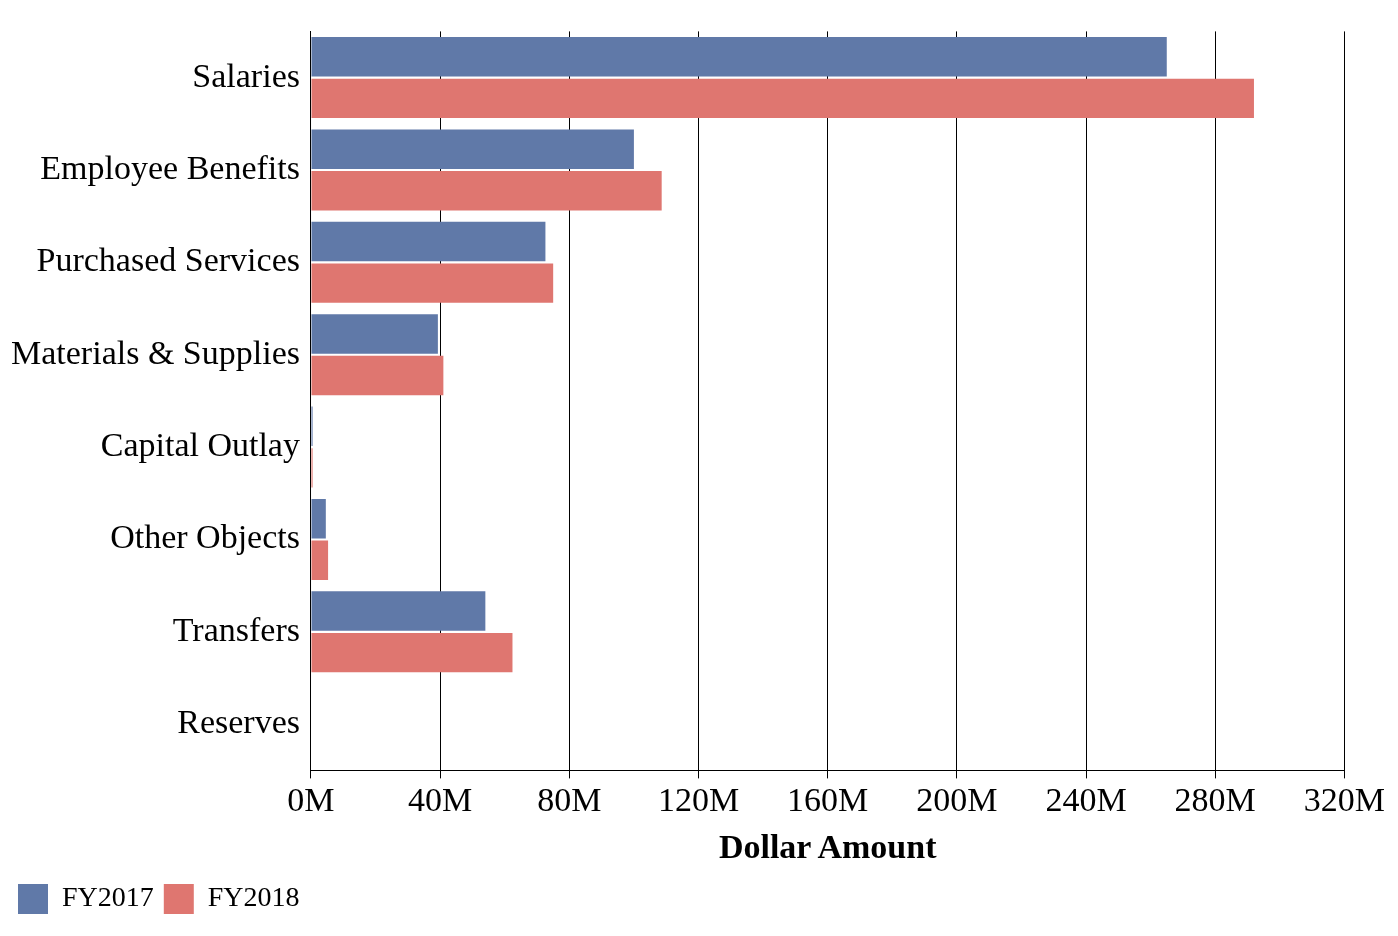 Image resolution: width=1398 pixels, height=936 pixels. I want to click on x-tick-label: 120M, so click(698, 799).